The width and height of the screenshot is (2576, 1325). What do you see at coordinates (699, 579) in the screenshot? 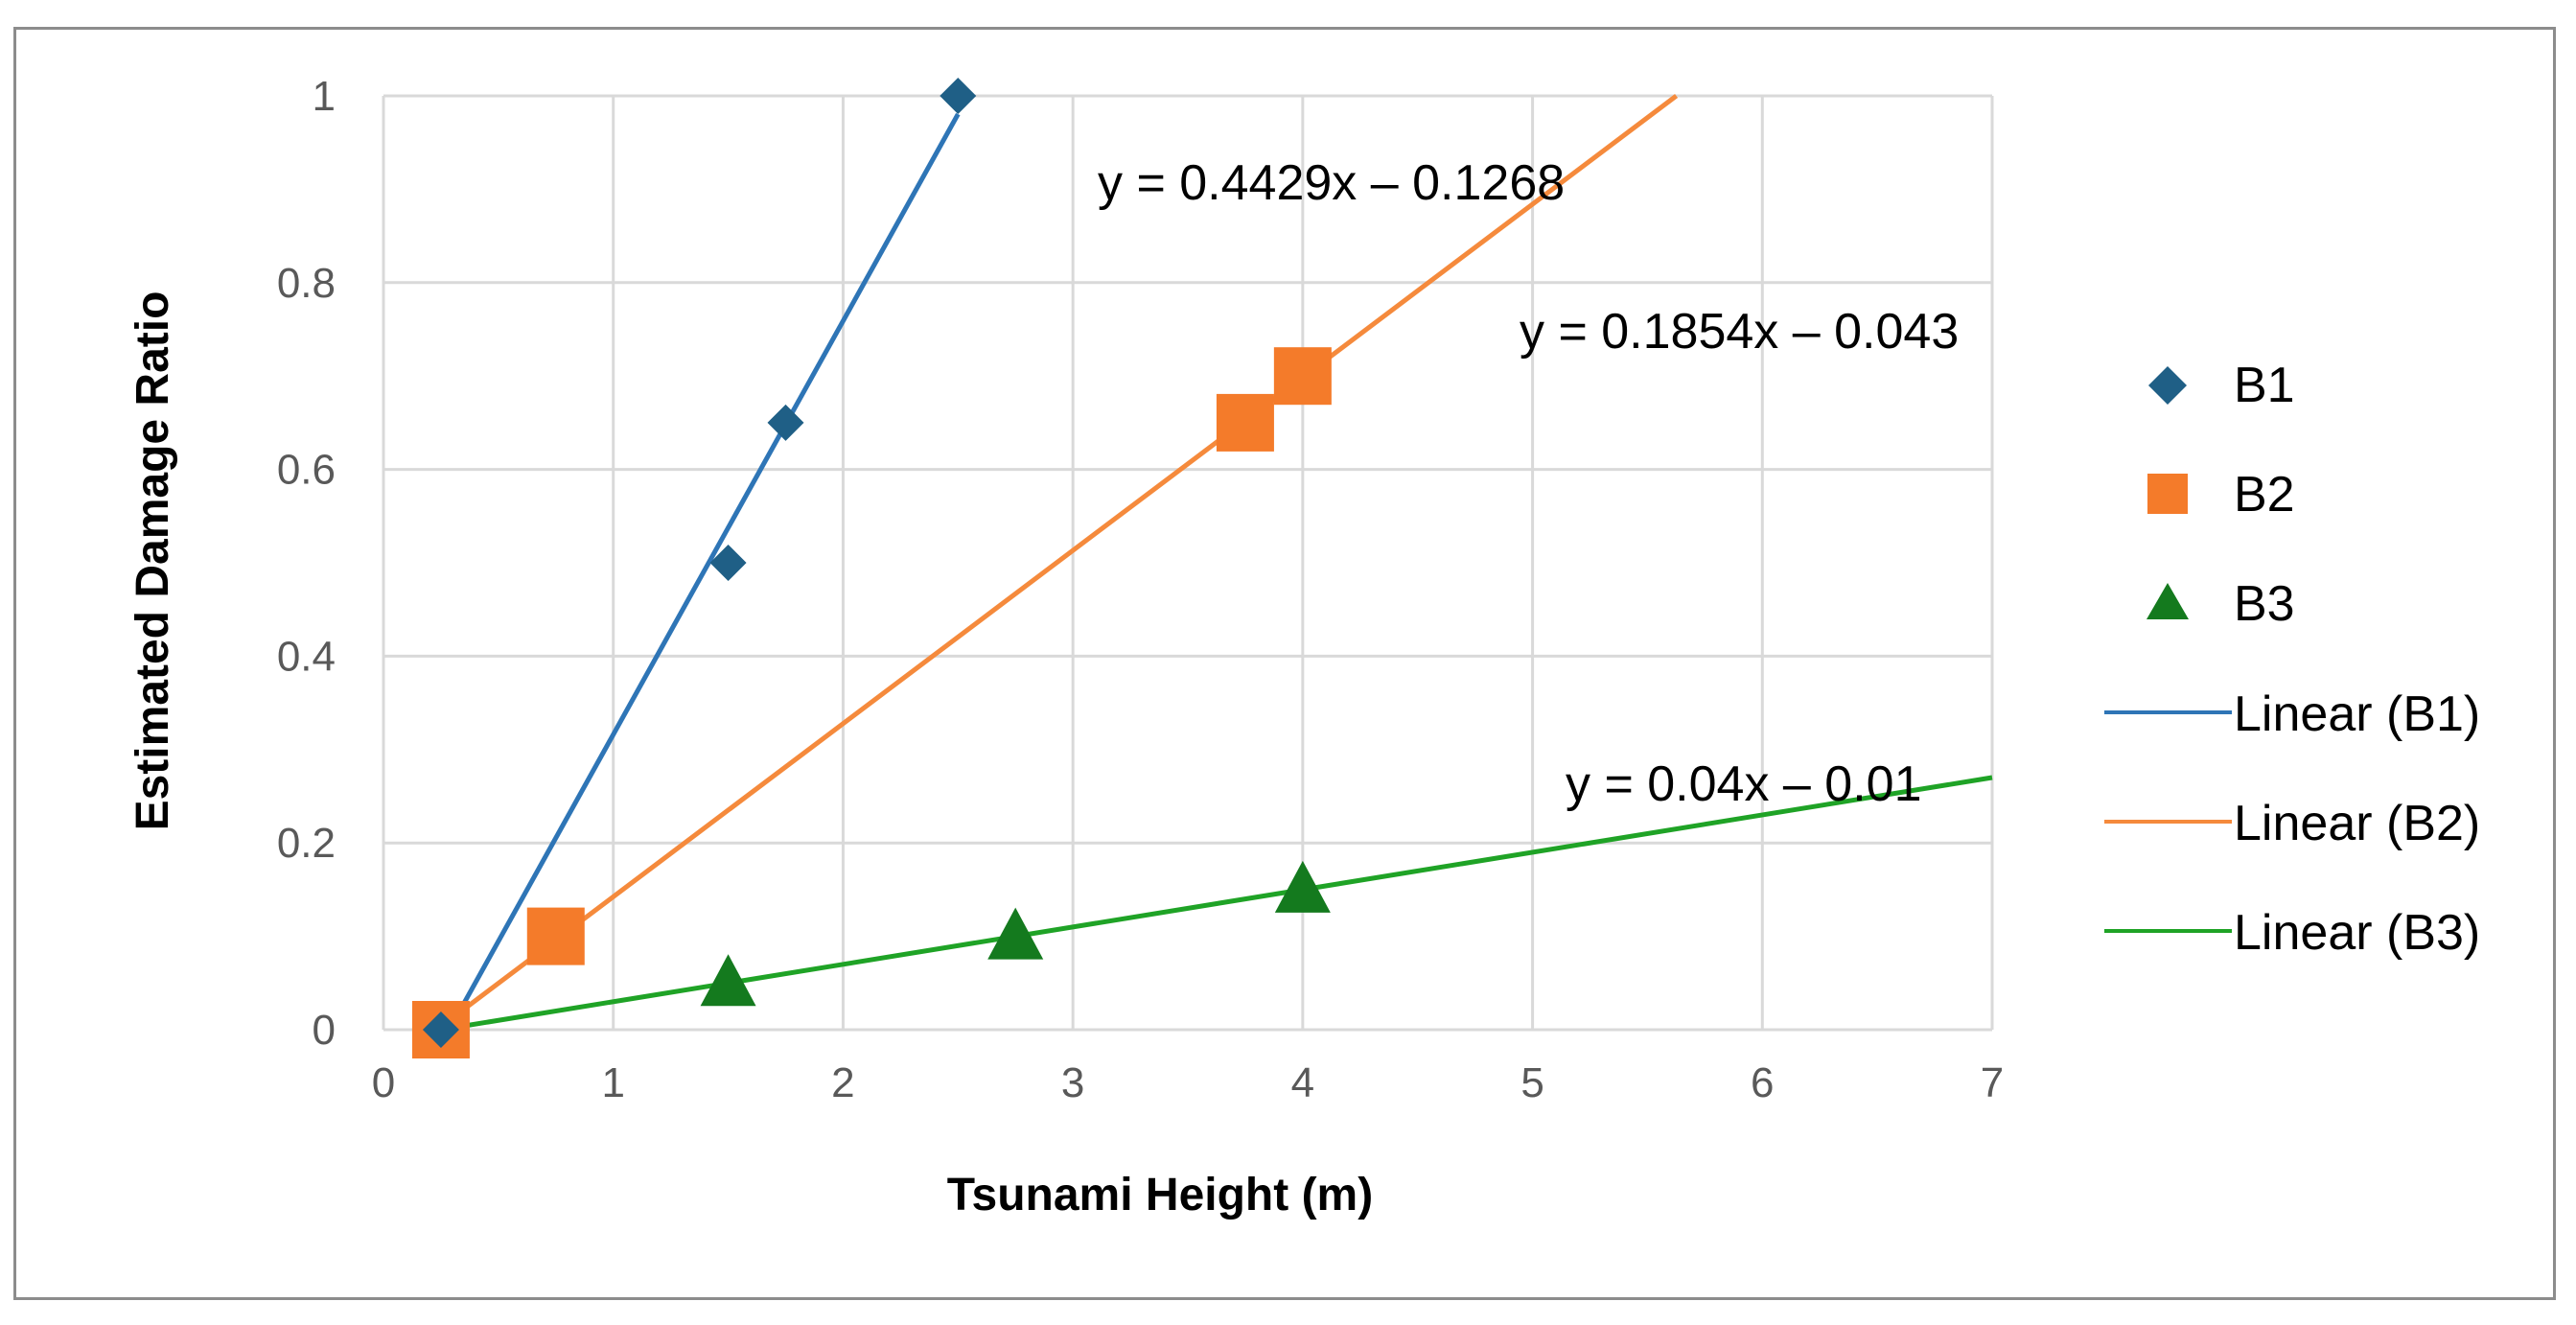
I see `trendline-b1` at bounding box center [699, 579].